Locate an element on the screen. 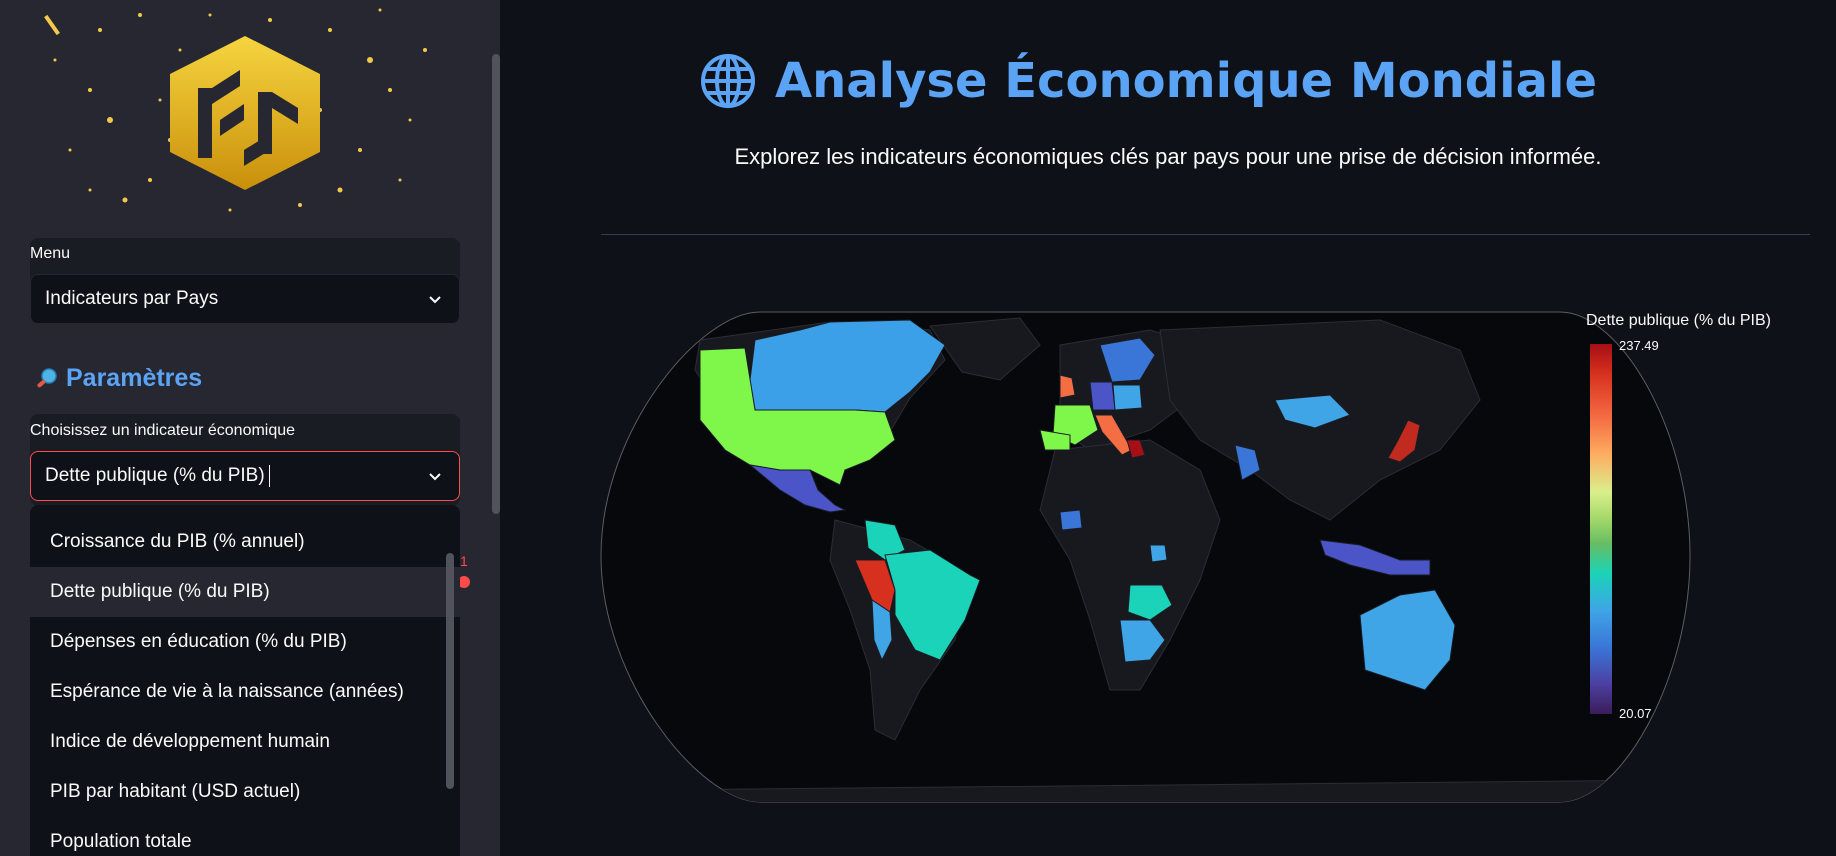 This screenshot has height=856, width=1836. colorbar-min-label: 20.07 is located at coordinates (1635, 713).